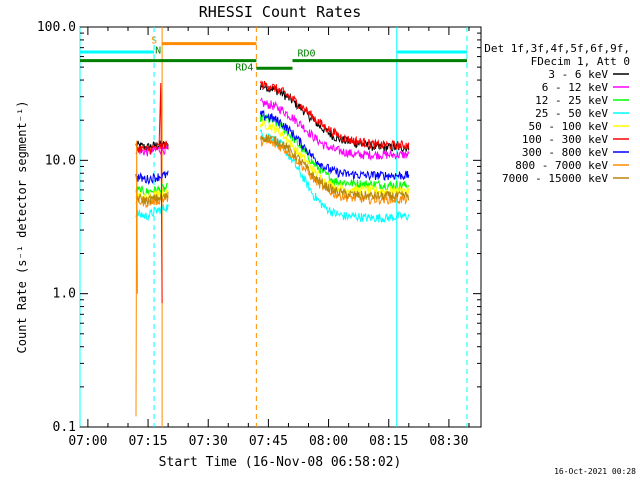 The width and height of the screenshot is (640, 480). I want to click on x-tick-label: 08:30, so click(448, 441).